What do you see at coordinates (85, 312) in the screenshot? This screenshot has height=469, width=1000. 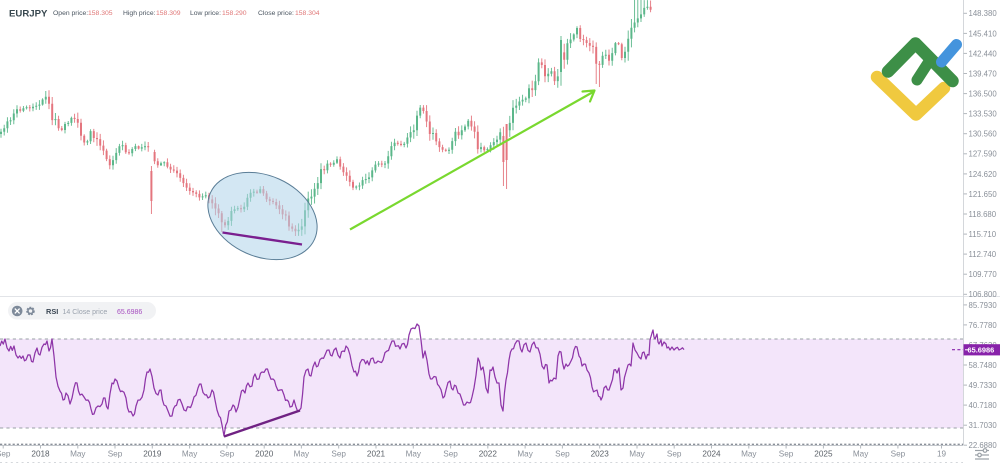 I see `svg-text: 14 Close price` at bounding box center [85, 312].